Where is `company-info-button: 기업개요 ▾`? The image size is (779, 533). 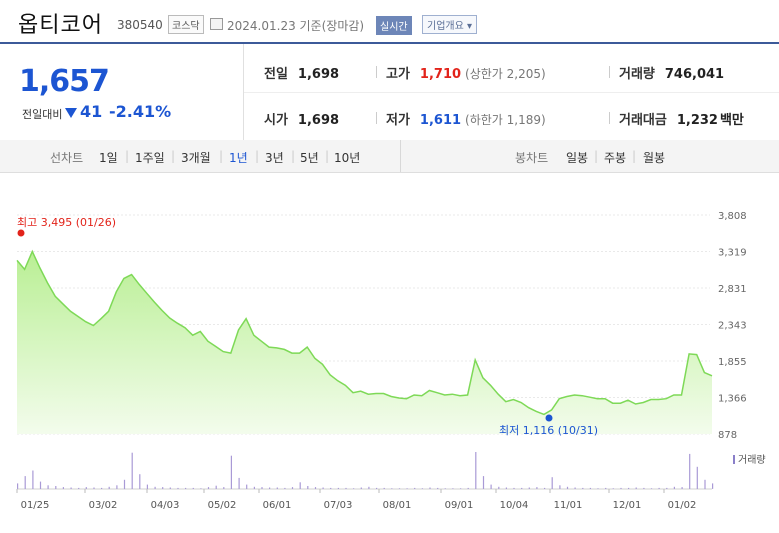
company-info-button: 기업개요 ▾ is located at coordinates (449, 24).